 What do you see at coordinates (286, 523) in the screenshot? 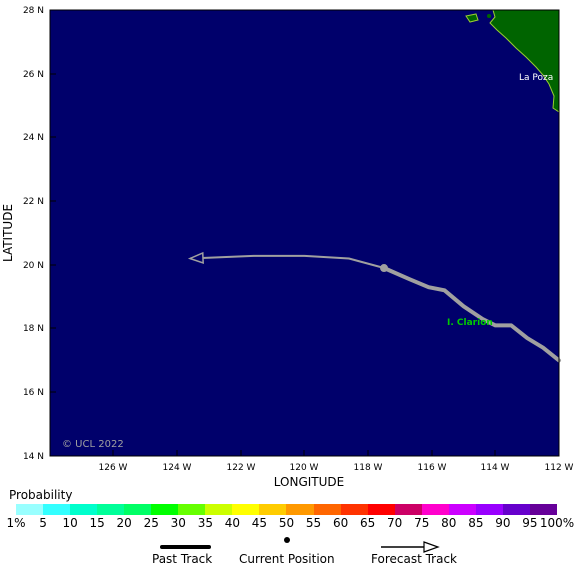
I see `probability-label: 50` at bounding box center [286, 523].